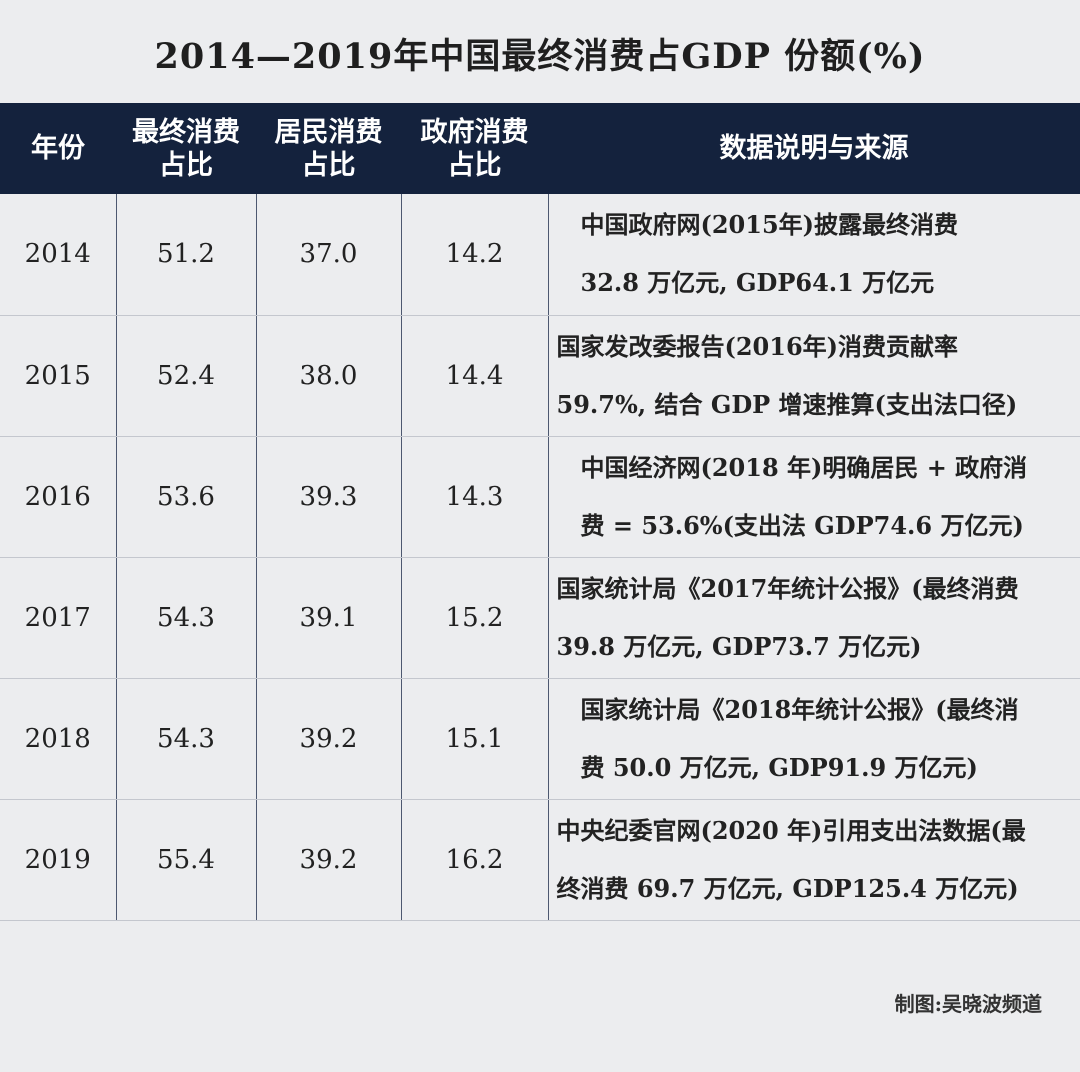 This screenshot has height=1072, width=1080. What do you see at coordinates (186, 148) in the screenshot?
I see `header-final-consumption: 最终消费 占比` at bounding box center [186, 148].